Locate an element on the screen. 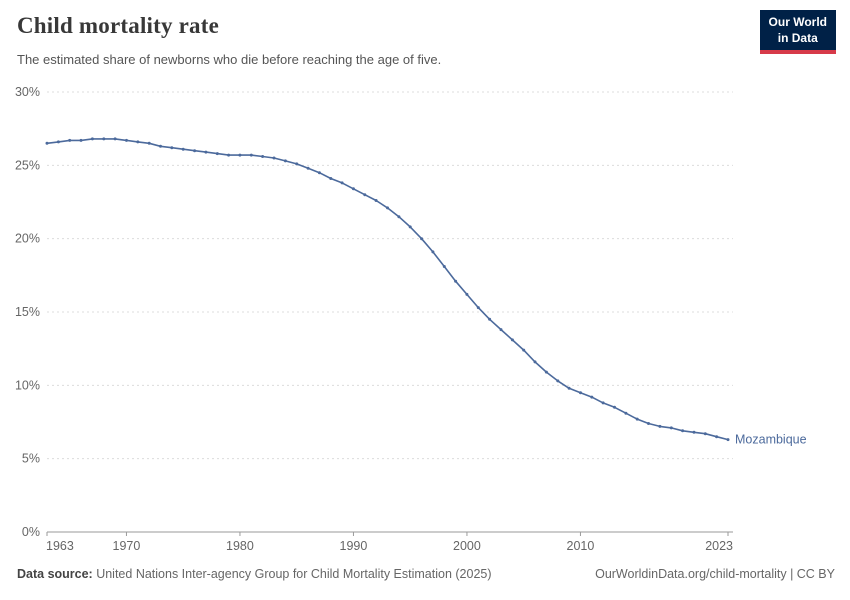  y-axis-label: 10% is located at coordinates (27, 385).